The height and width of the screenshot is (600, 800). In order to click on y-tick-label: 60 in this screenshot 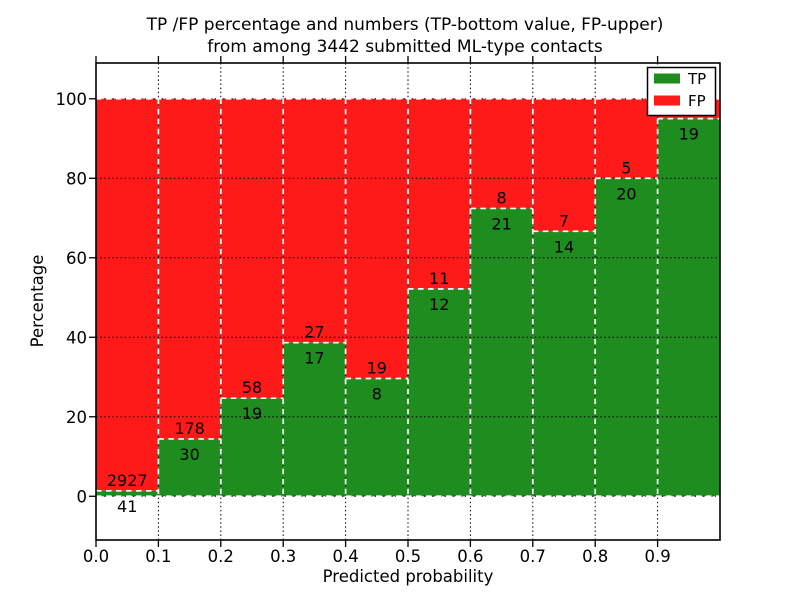, I will do `click(76, 258)`.